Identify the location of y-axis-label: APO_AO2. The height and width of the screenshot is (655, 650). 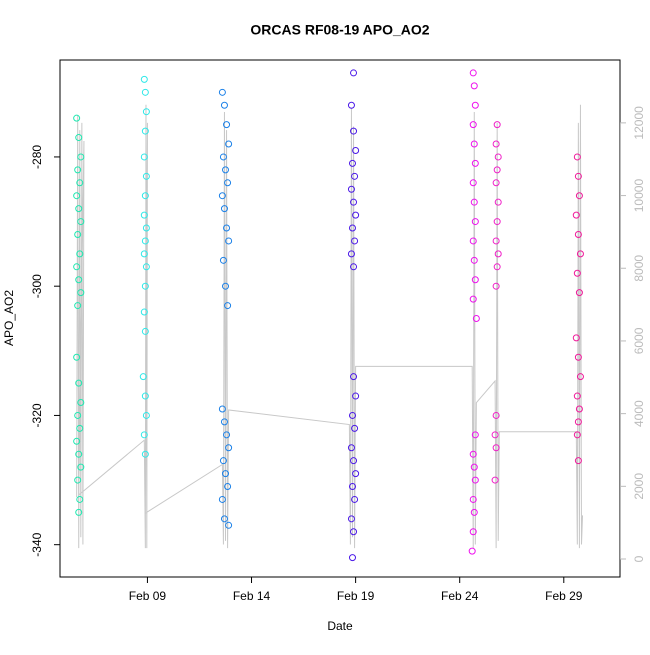
(9, 318).